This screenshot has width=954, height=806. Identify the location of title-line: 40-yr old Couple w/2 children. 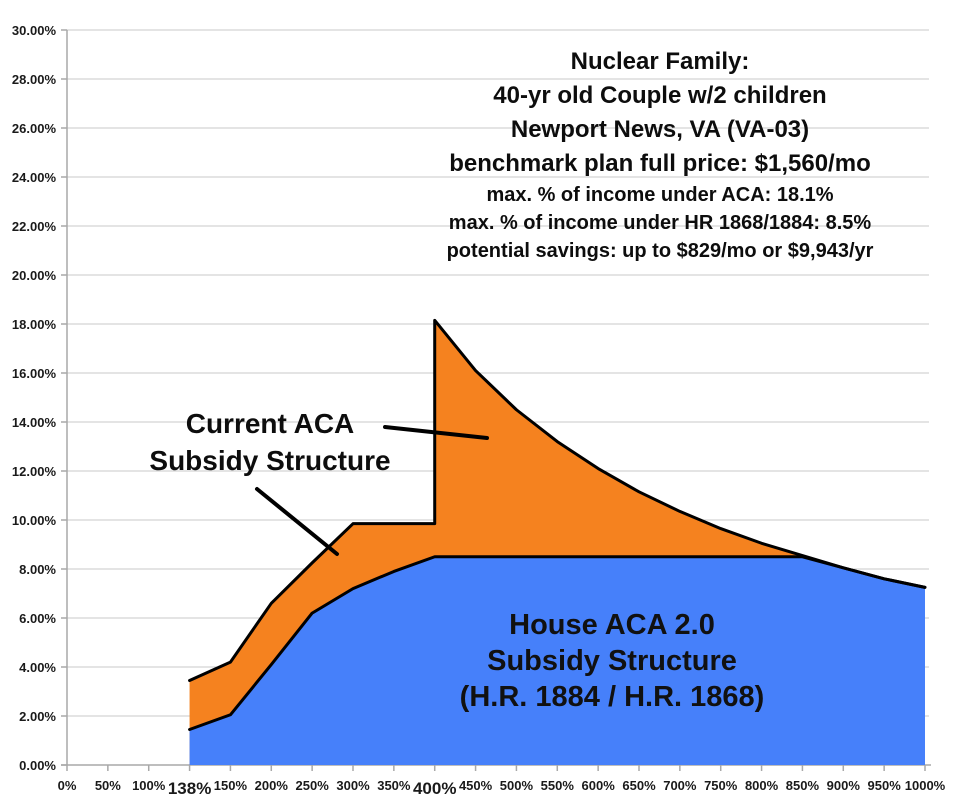
(660, 95).